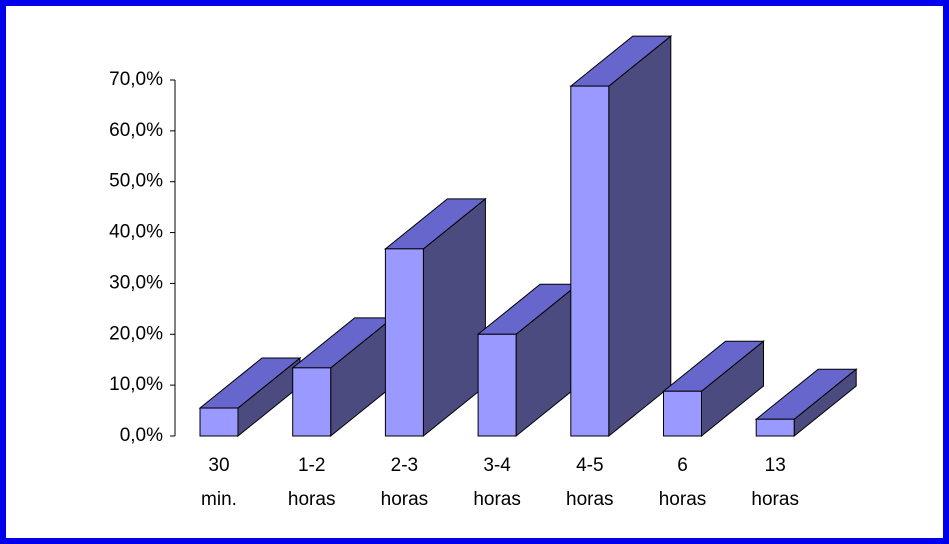 The image size is (949, 544). What do you see at coordinates (640, 236) in the screenshot?
I see `bar-side` at bounding box center [640, 236].